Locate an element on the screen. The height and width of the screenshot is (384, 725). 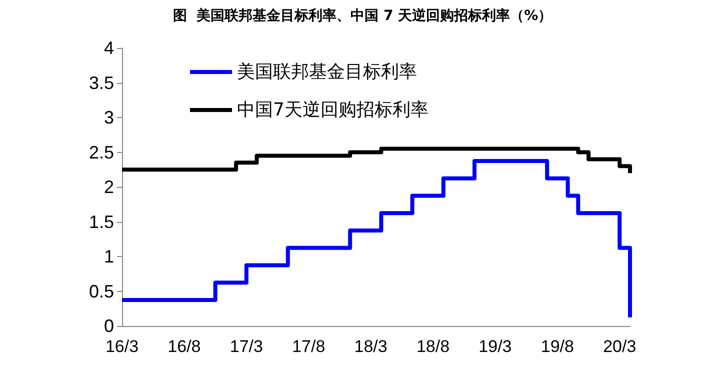
x-tick-label: 18/8 is located at coordinates (433, 346).